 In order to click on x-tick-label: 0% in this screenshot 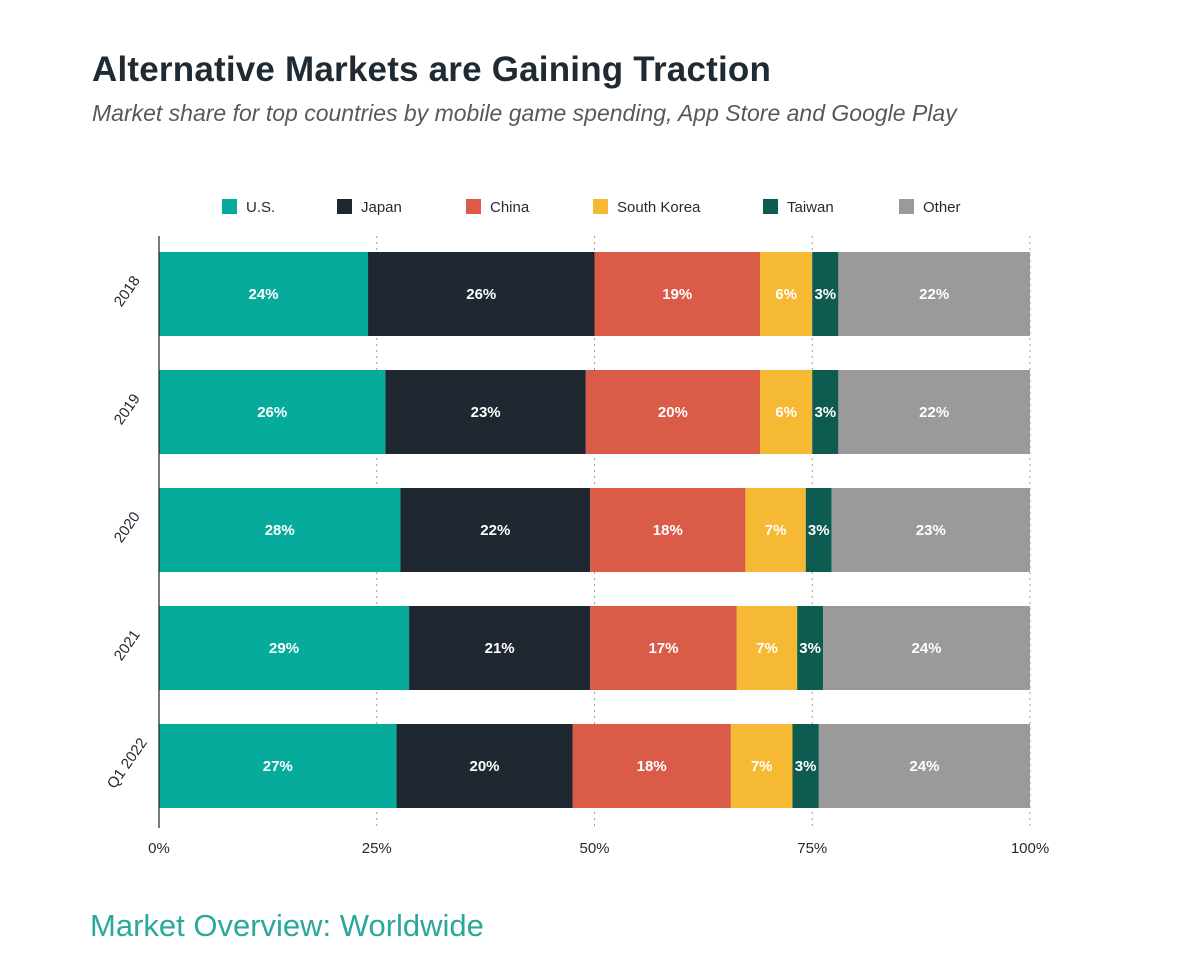, I will do `click(159, 848)`.